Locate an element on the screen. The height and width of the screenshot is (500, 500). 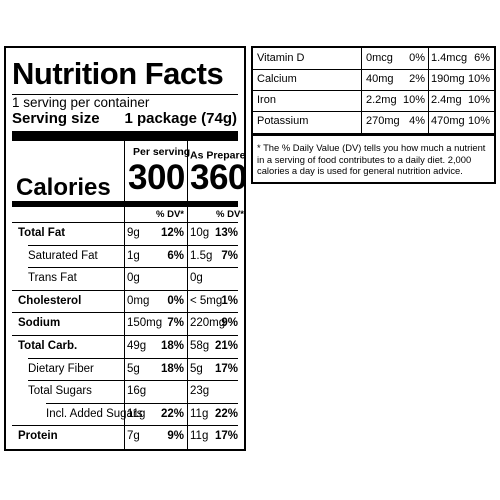
nutrient-name: Total Carb. is located at coordinates (48, 346).